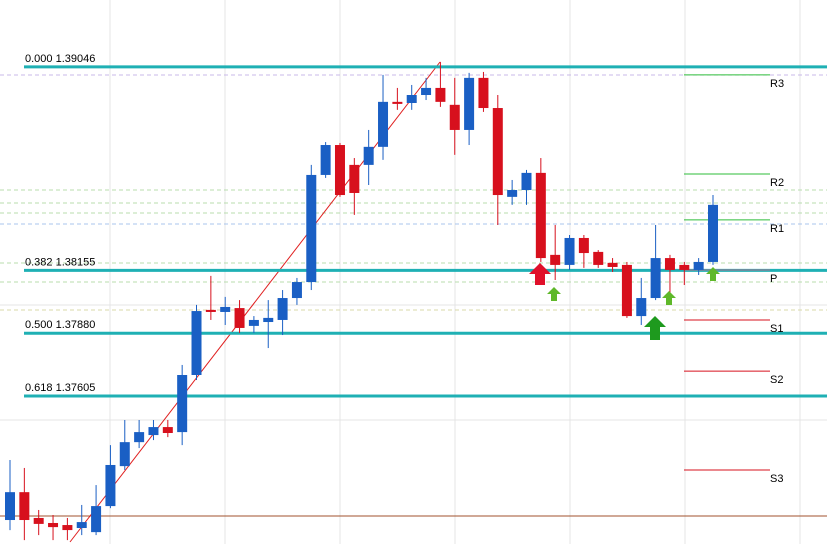 This screenshot has width=827, height=544. What do you see at coordinates (773, 279) in the screenshot?
I see `pivot-label: P` at bounding box center [773, 279].